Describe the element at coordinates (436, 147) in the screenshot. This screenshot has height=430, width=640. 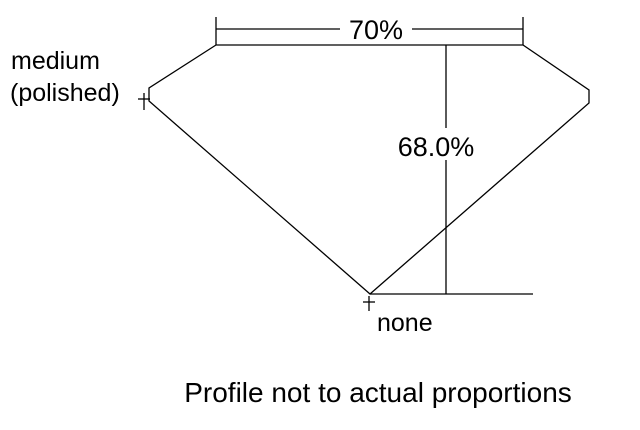
I see `depth-percentage-label: 68.0%` at that location.